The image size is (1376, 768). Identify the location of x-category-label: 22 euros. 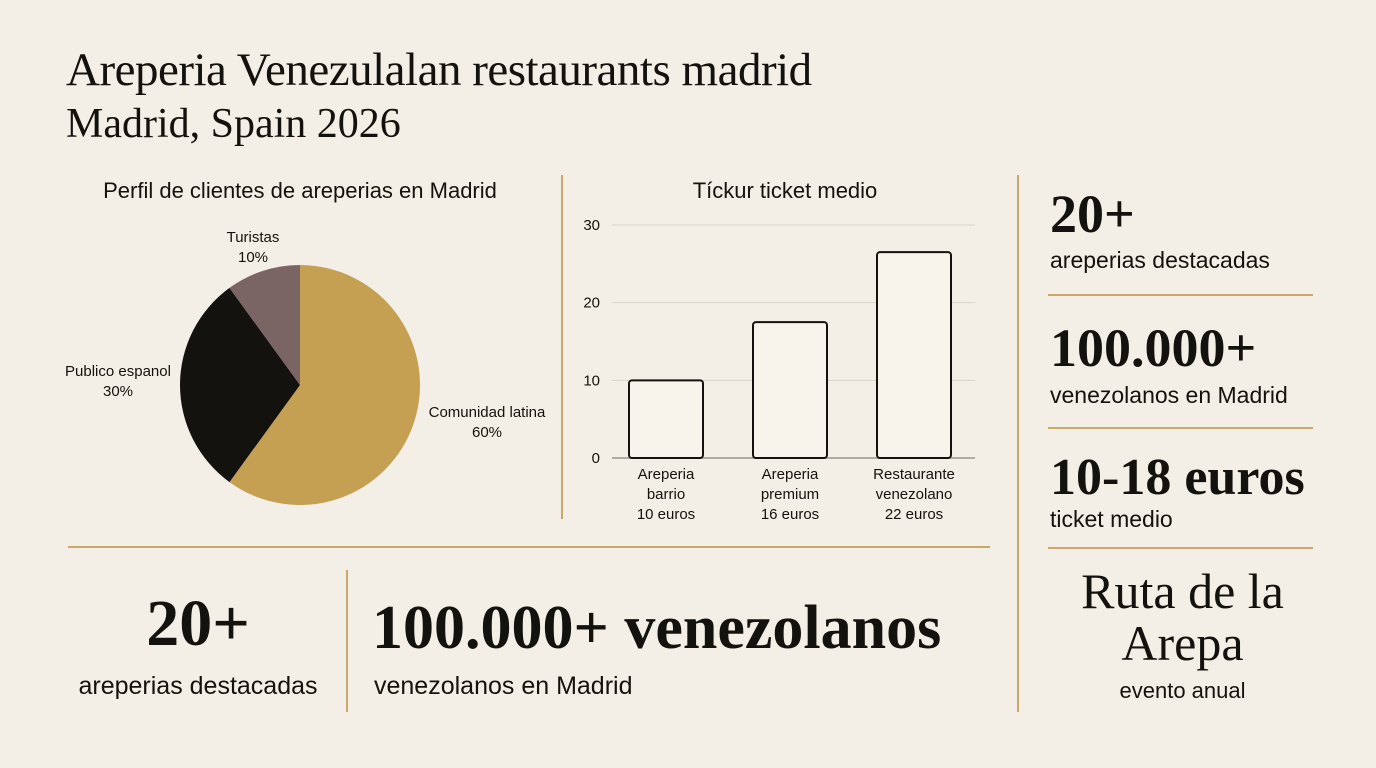
(914, 514).